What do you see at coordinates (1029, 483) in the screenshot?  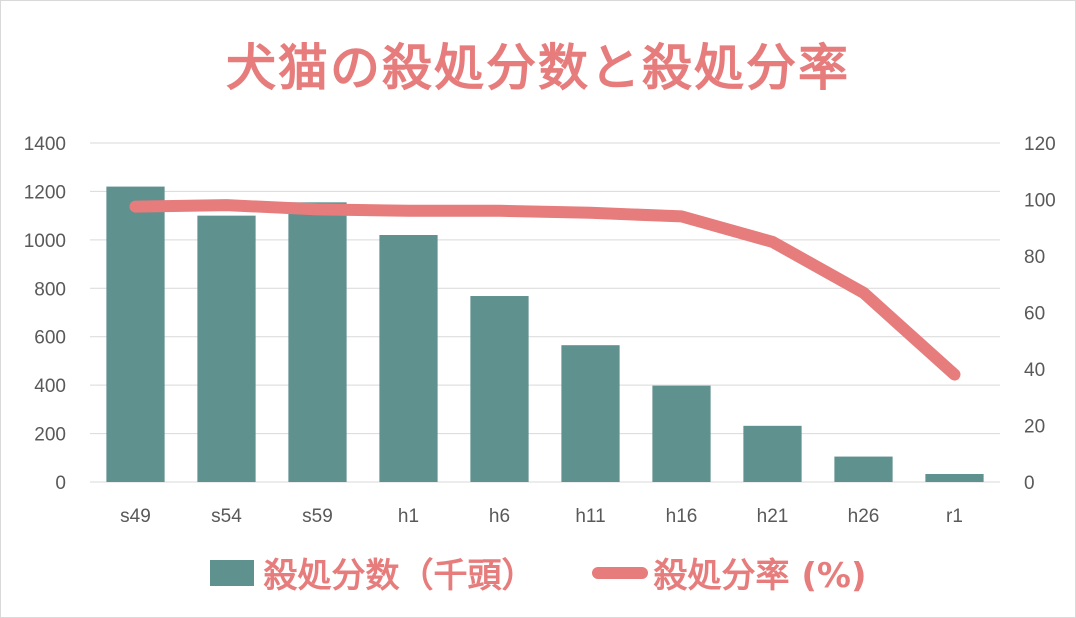 I see `y-right-tick-label: 0` at bounding box center [1029, 483].